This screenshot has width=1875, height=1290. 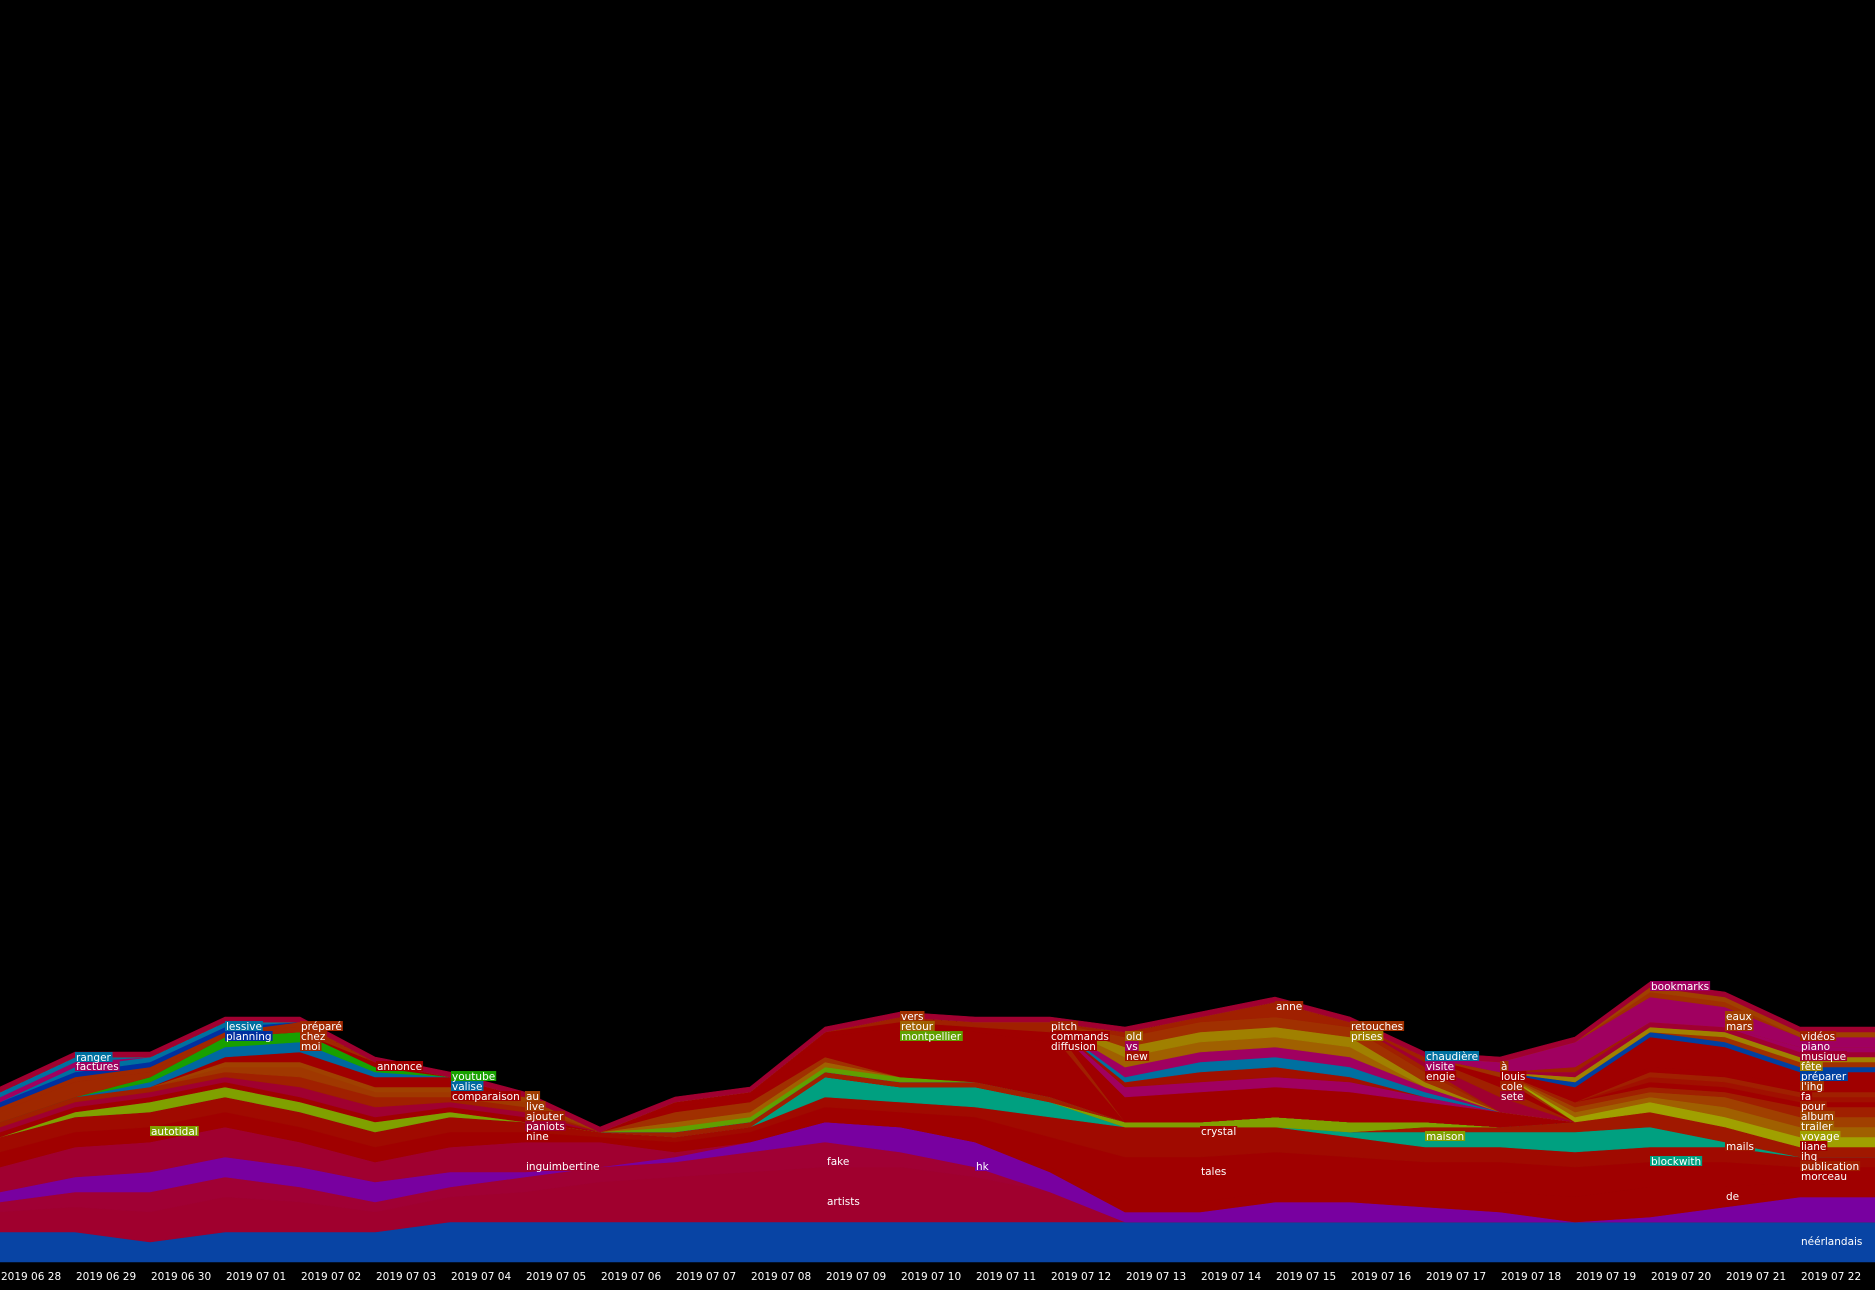 I want to click on layer-label-text: ajouter, so click(x=545, y=1117).